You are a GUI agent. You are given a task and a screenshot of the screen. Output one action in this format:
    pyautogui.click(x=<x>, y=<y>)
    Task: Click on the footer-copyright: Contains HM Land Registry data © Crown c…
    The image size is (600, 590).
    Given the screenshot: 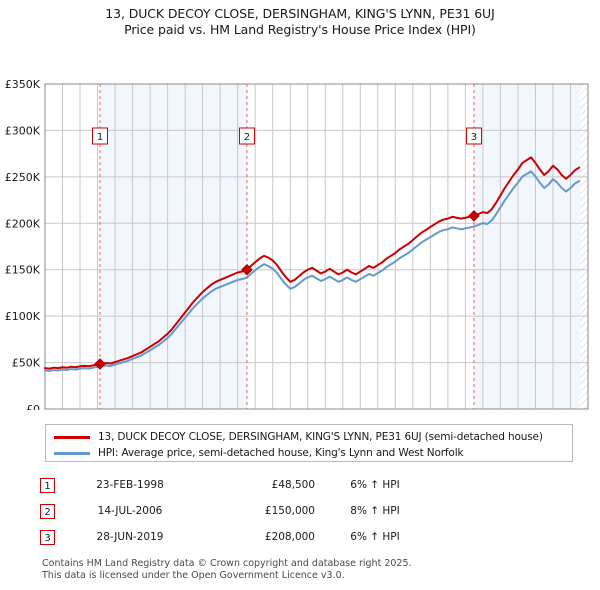 What is the action you would take?
    pyautogui.click(x=227, y=563)
    